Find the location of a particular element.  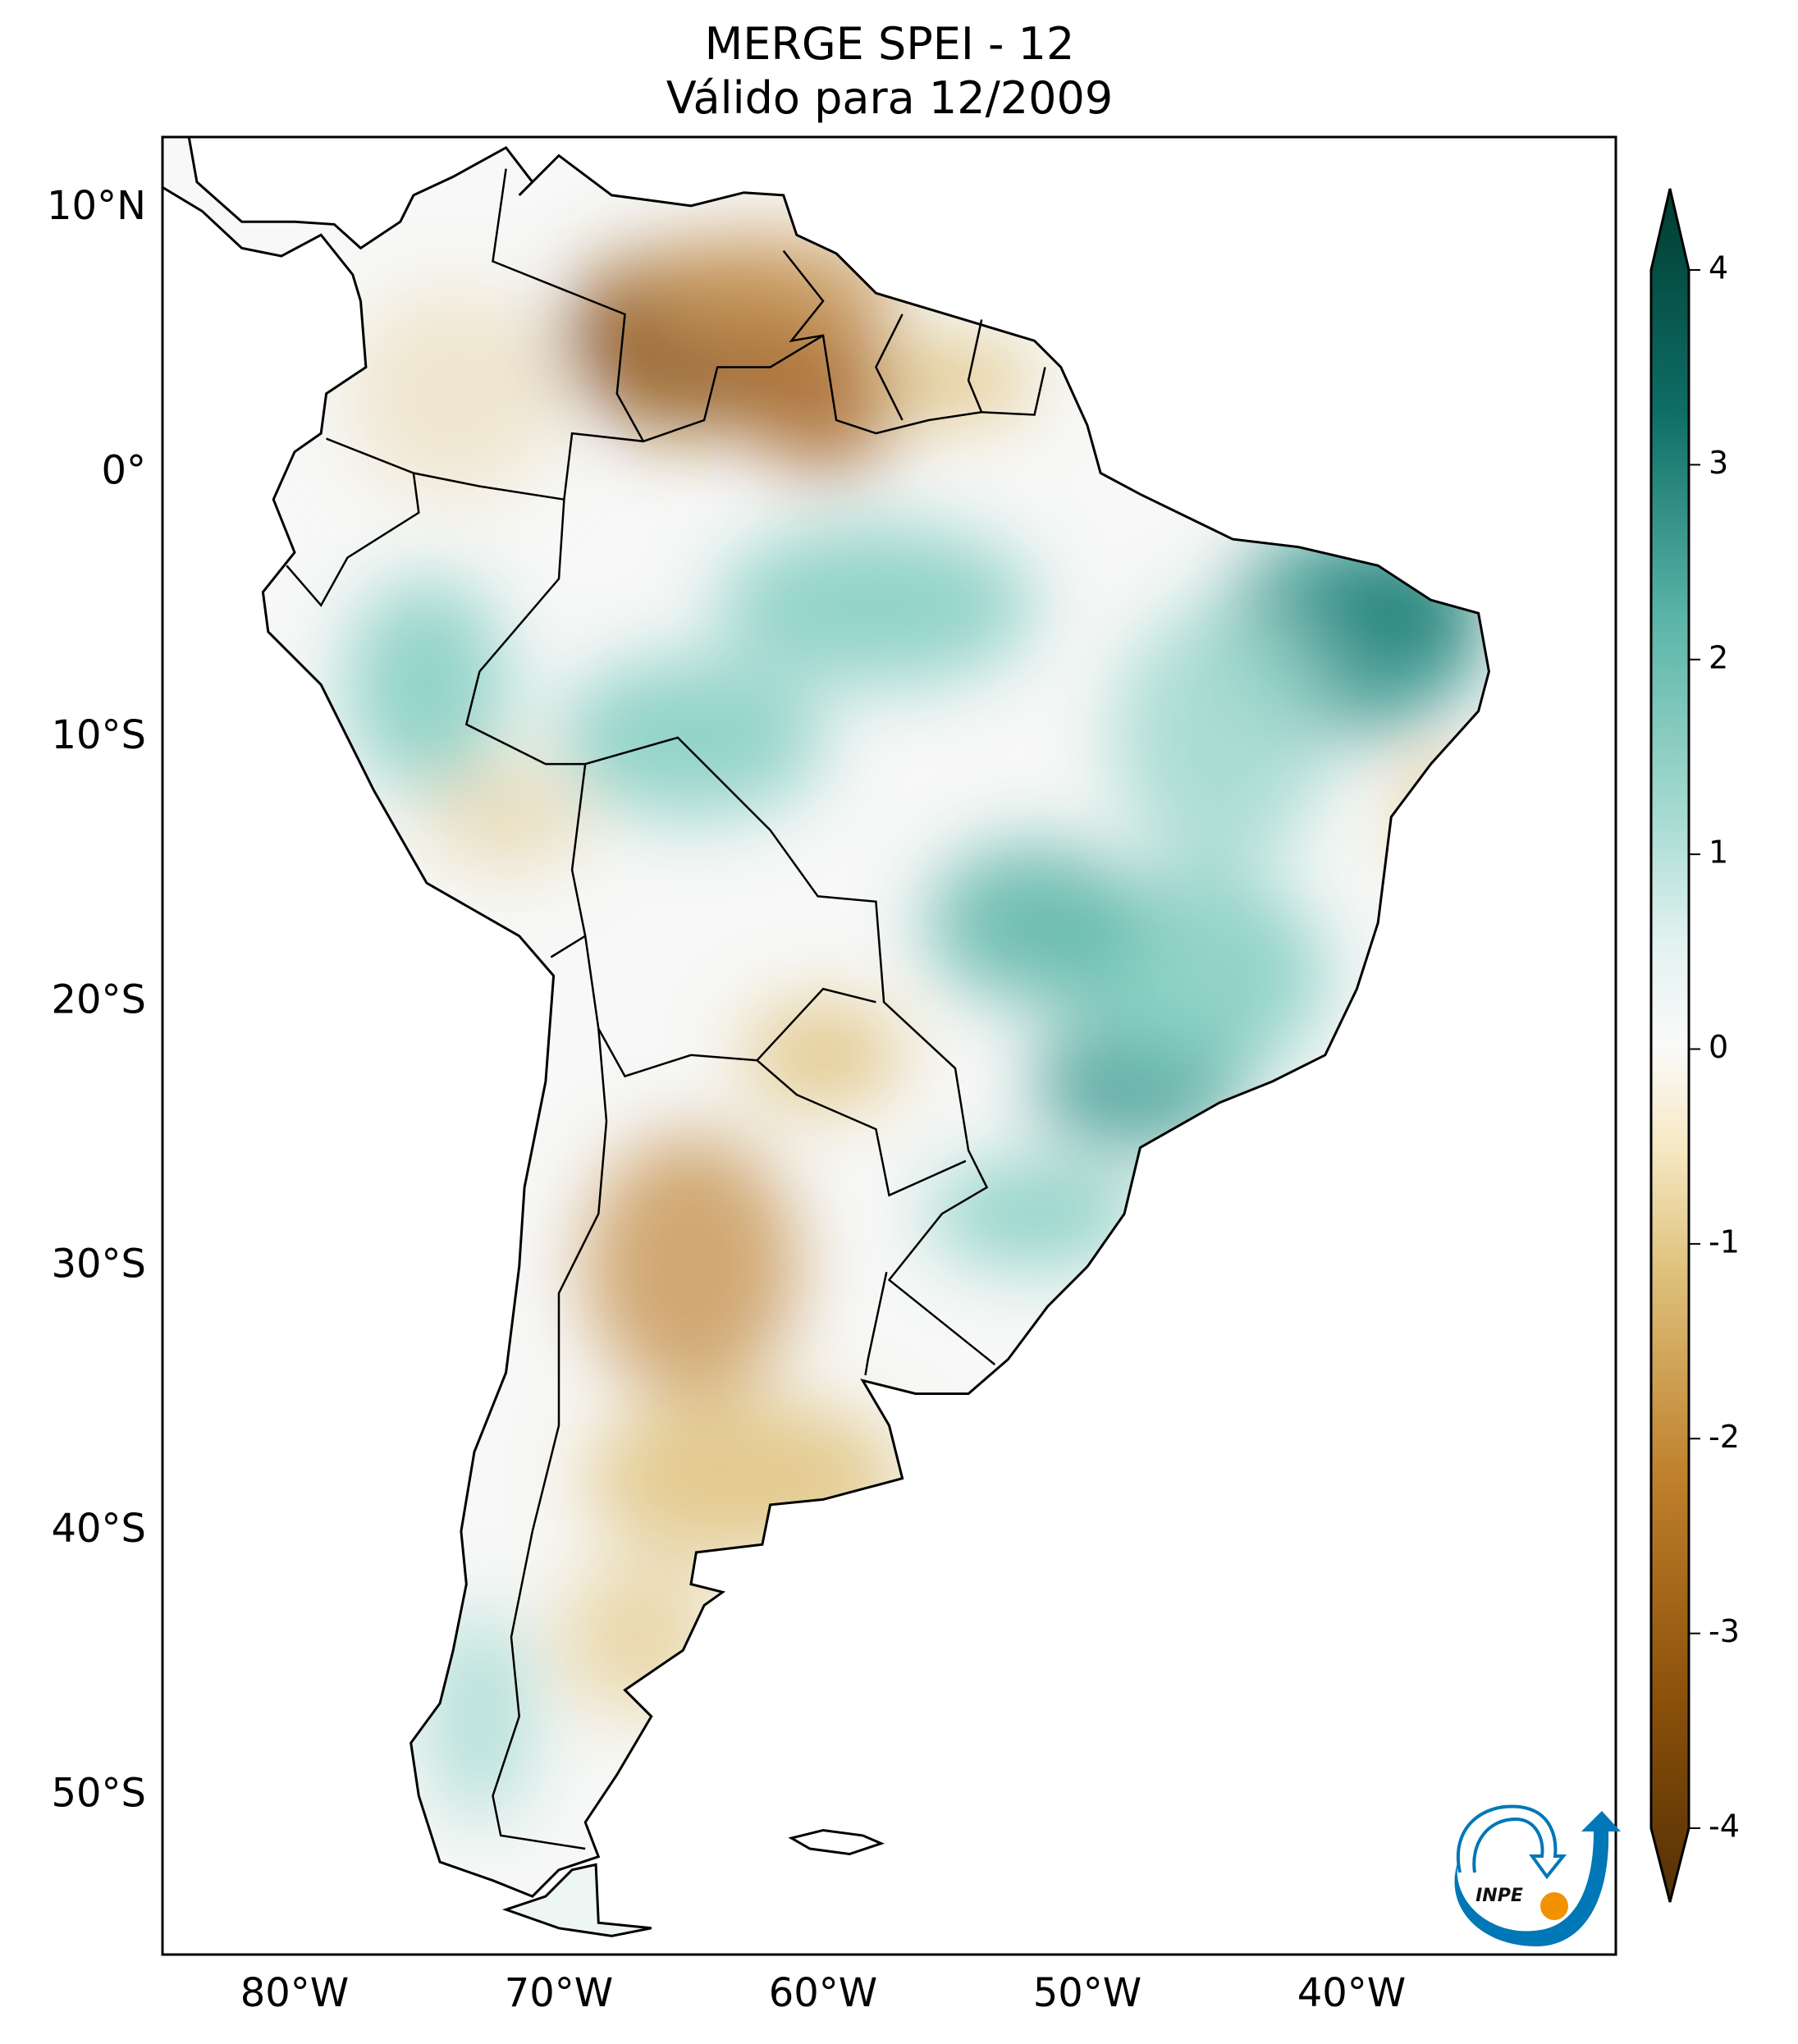

colorbar-tick-label: 1 is located at coordinates (1718, 853).